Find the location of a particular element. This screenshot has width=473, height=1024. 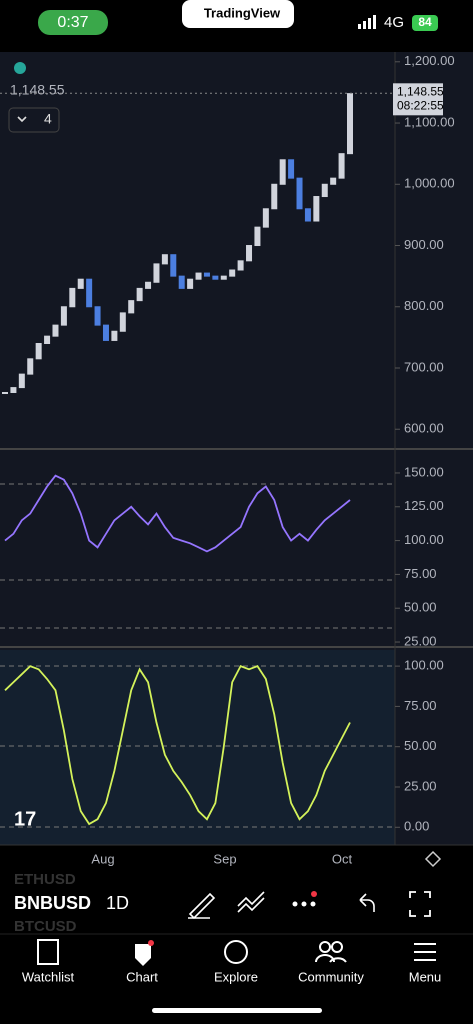

nav-label: Menu is located at coordinates (425, 976).